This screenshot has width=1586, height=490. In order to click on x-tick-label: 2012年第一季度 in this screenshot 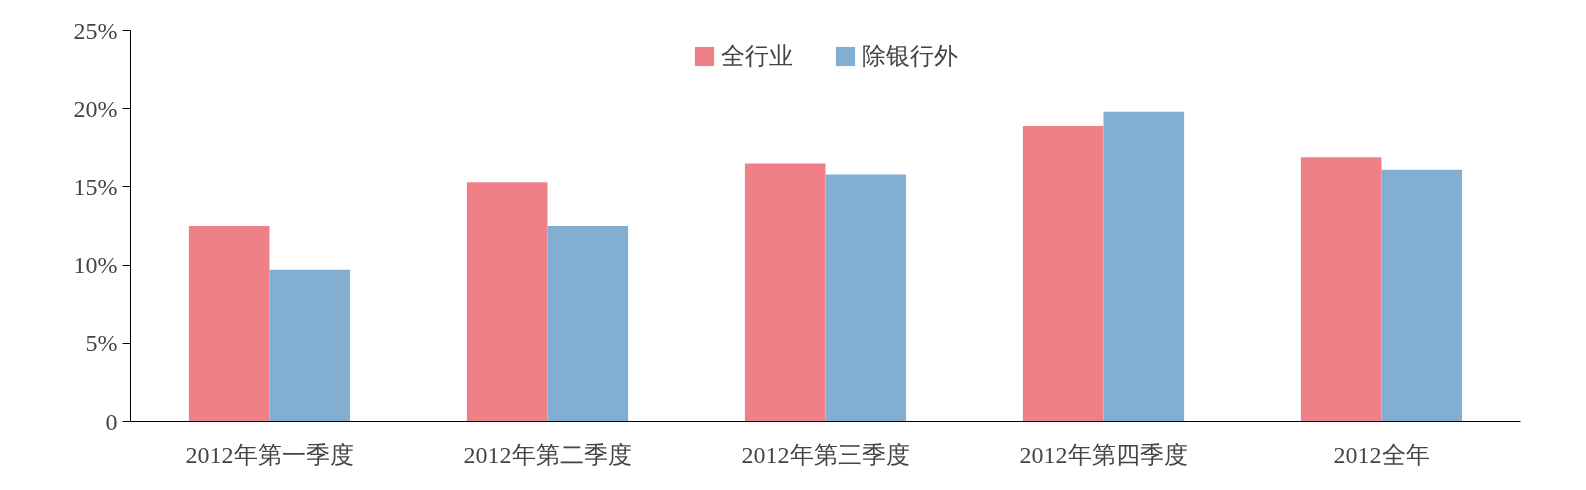, I will do `click(269, 454)`.